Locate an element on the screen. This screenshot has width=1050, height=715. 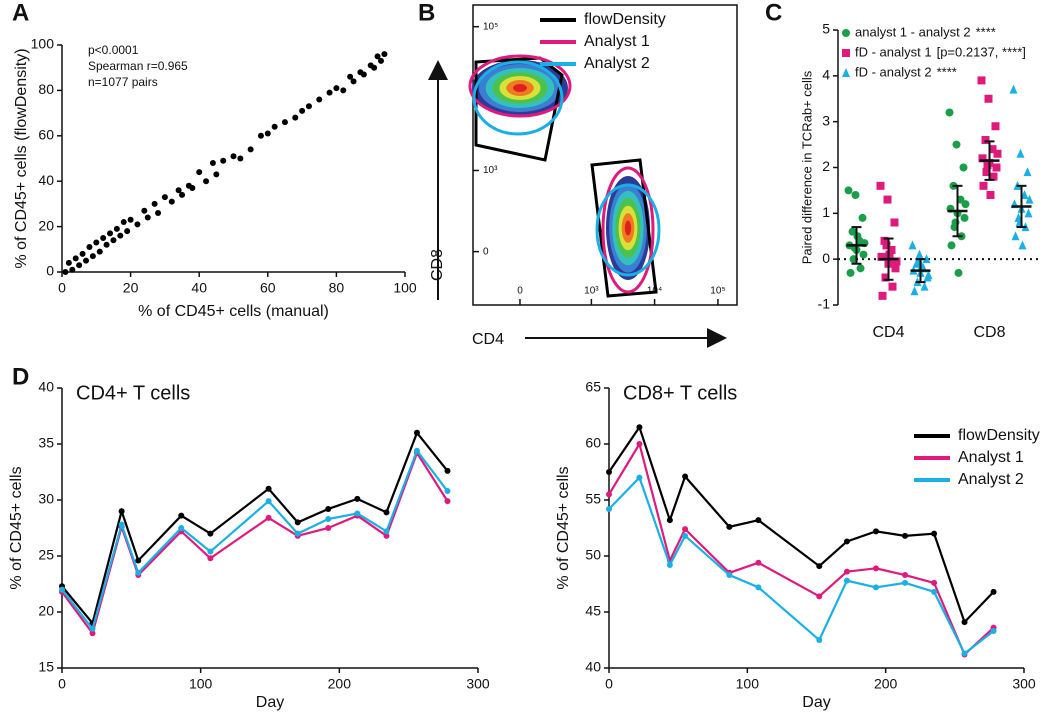
y-axis-label: % of CD45+ cells is located at coordinates (563, 527).